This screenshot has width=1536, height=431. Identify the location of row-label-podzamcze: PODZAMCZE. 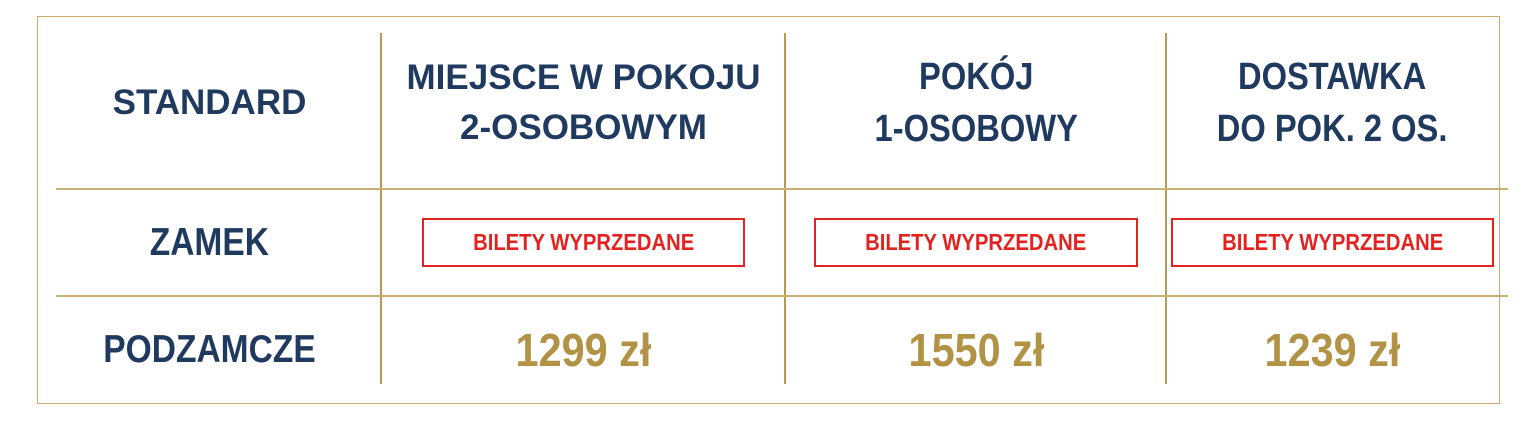
(209, 349).